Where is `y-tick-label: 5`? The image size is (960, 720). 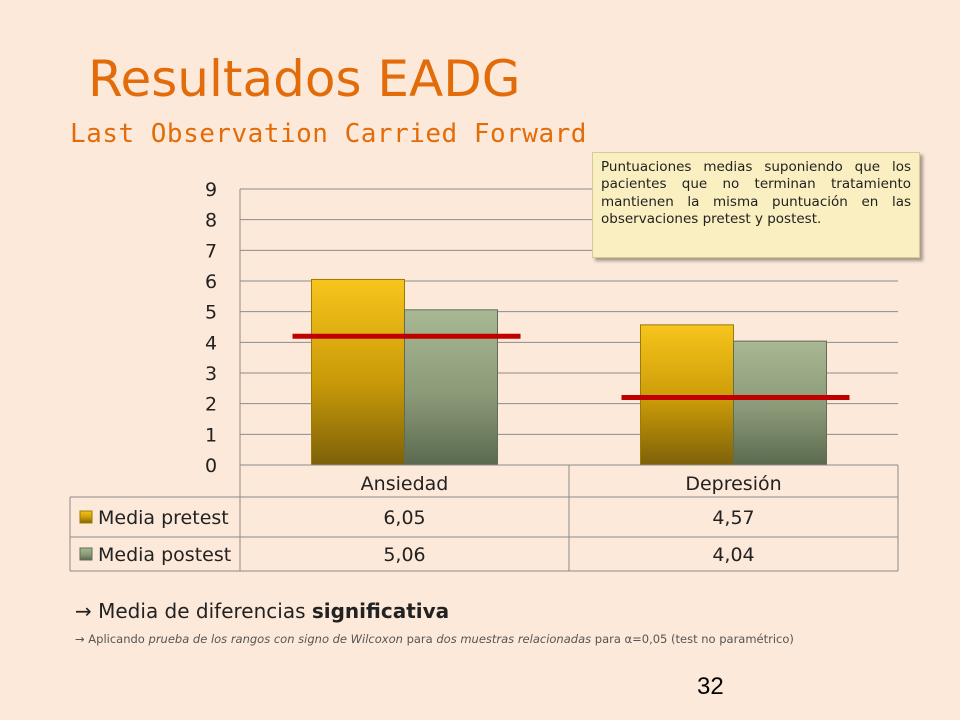
y-tick-label: 5 is located at coordinates (211, 313).